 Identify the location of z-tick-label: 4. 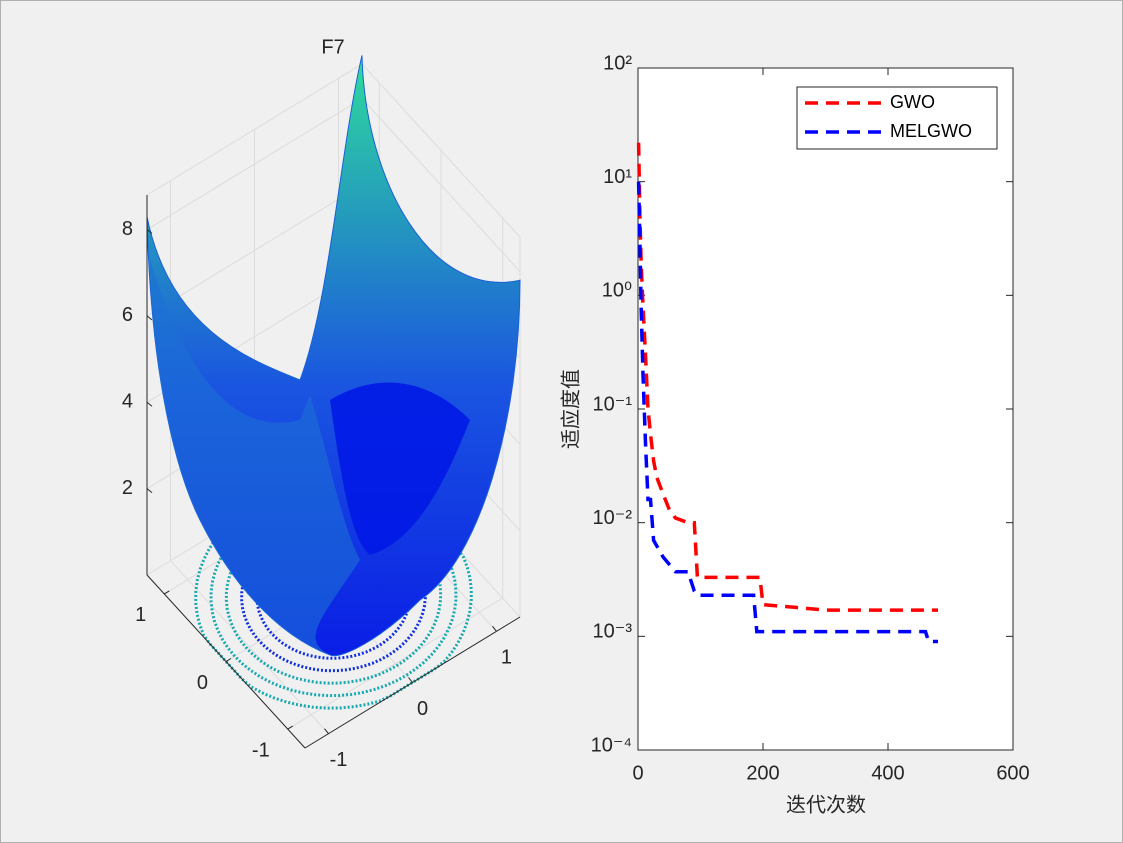
(127, 402).